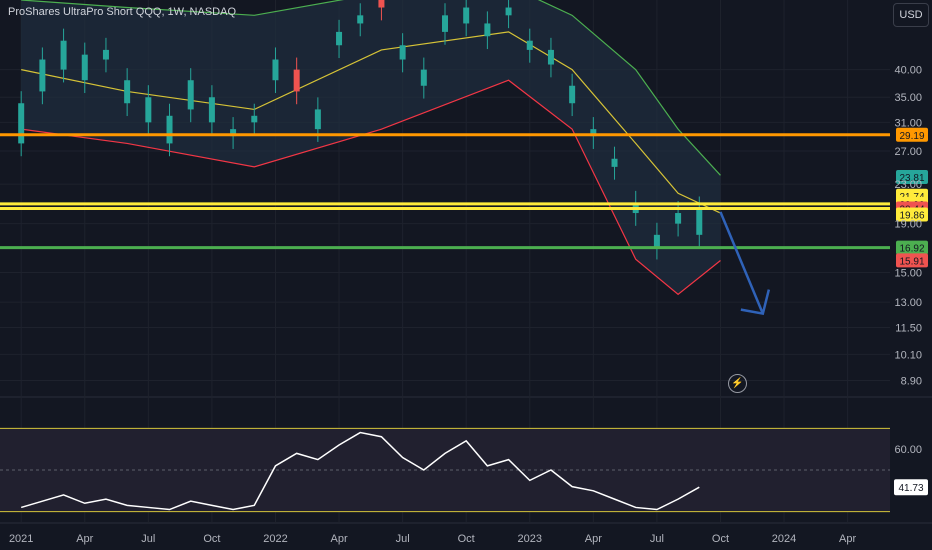  Describe the element at coordinates (908, 98) in the screenshot. I see `y-tick-label: 35.00` at that location.